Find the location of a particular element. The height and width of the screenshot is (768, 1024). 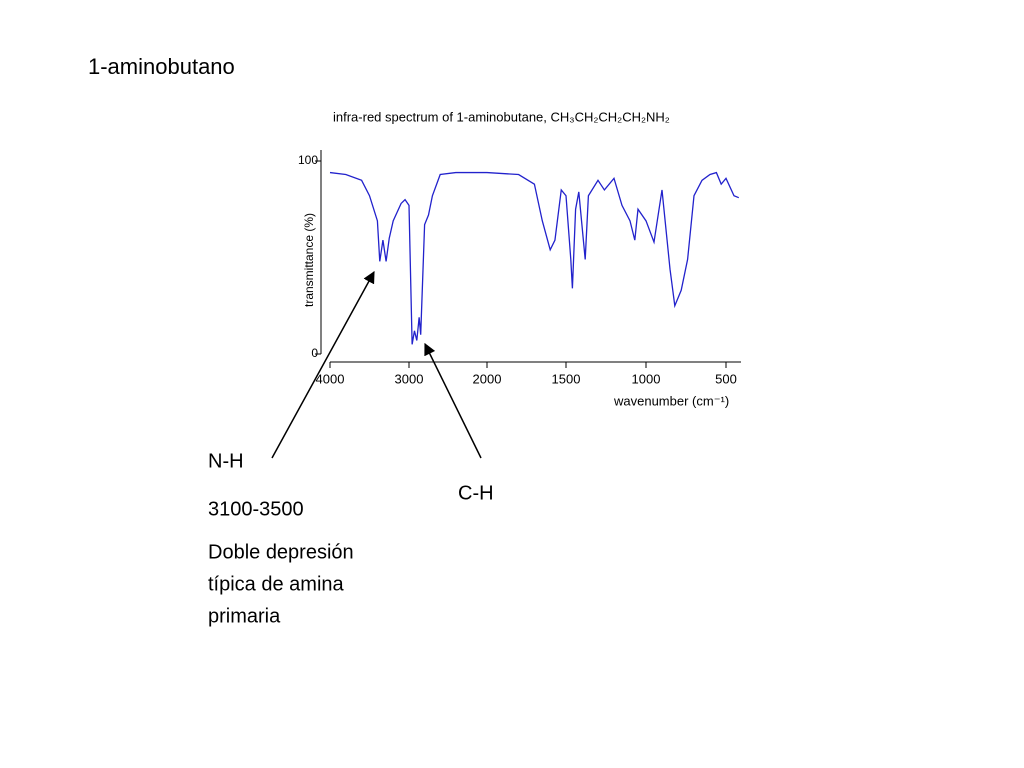

x-tick-label: 1000 is located at coordinates (646, 378).